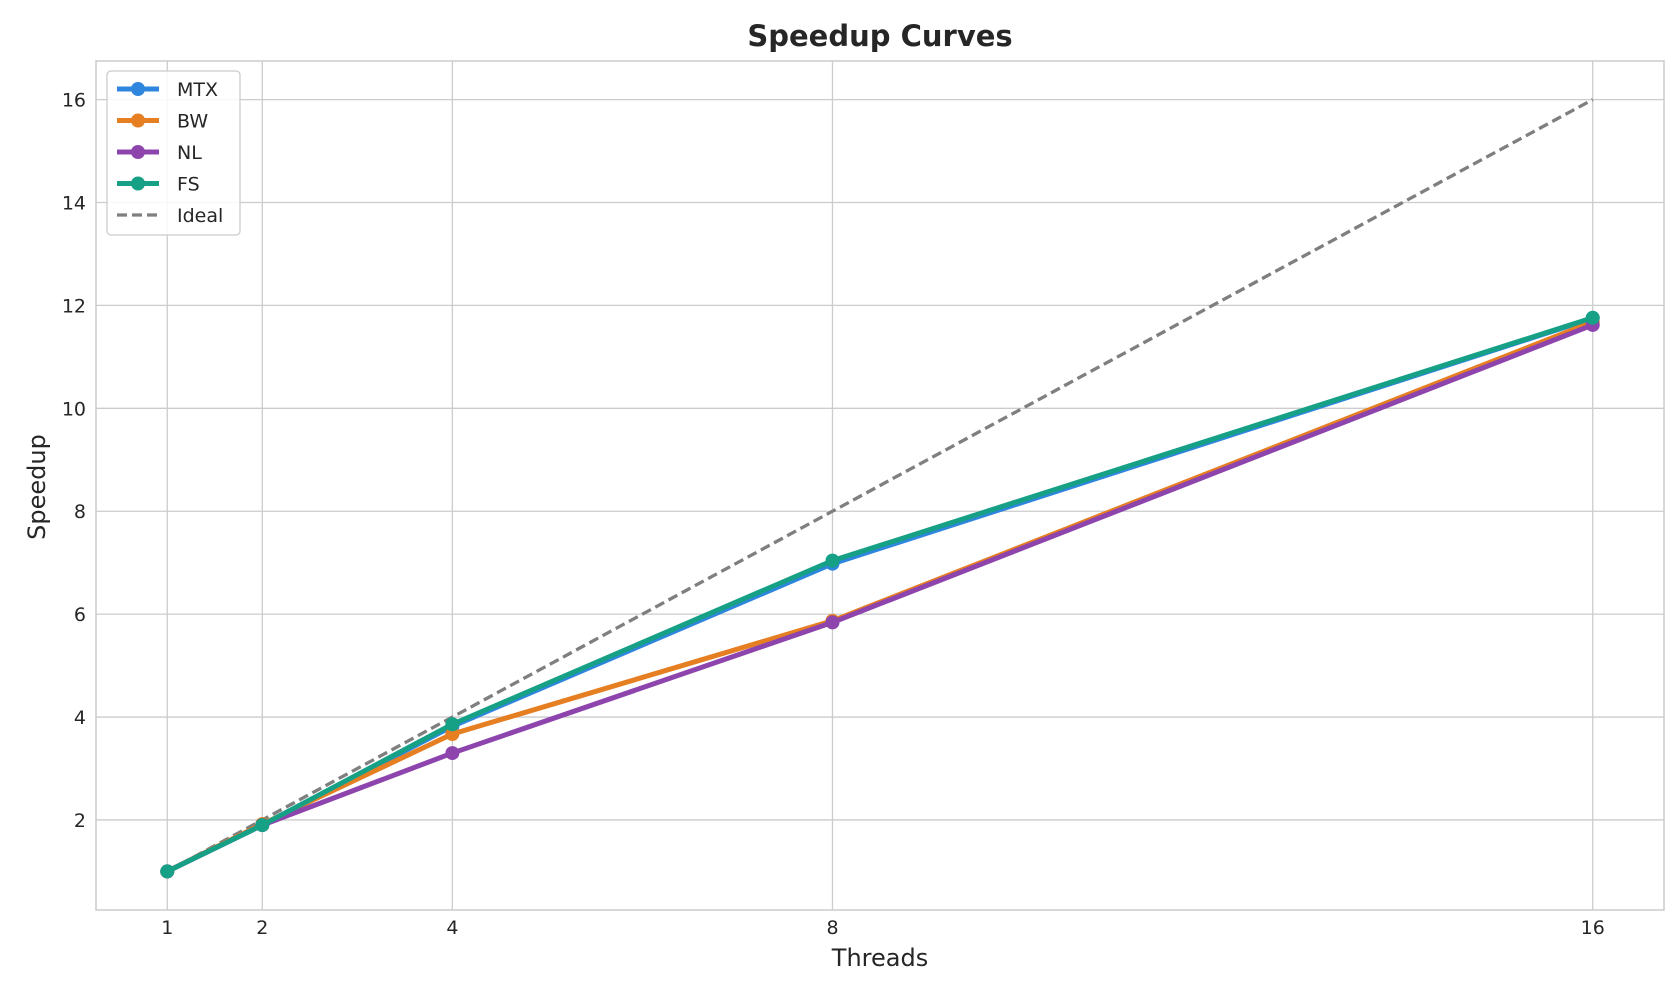  What do you see at coordinates (883, 928) in the screenshot?
I see `x-tick-labels: 1 2 4 8 16` at bounding box center [883, 928].